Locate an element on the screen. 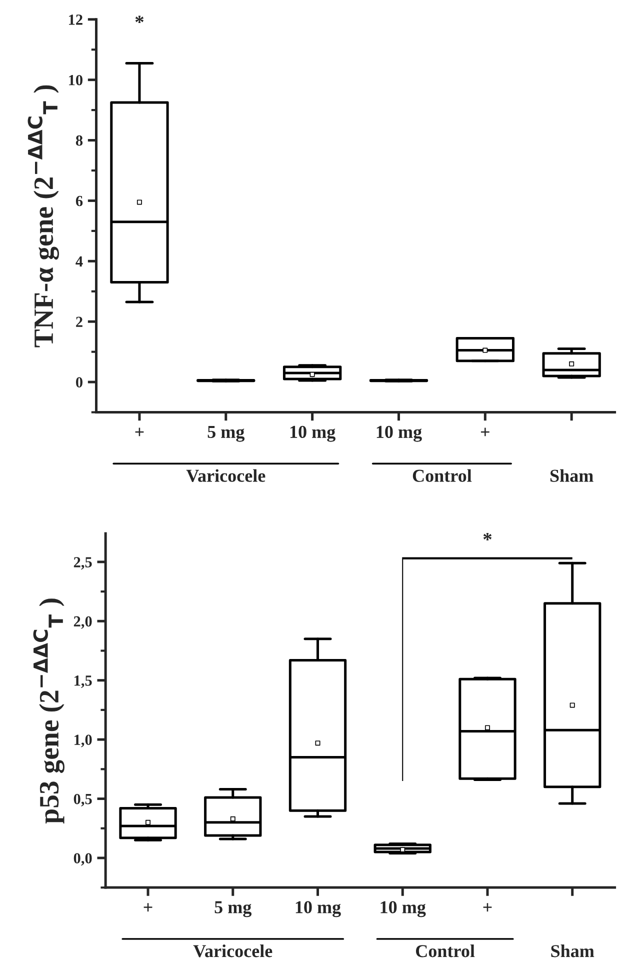 Image resolution: width=621 pixels, height=970 pixels. y-tick-label: 0,5 is located at coordinates (83, 800).